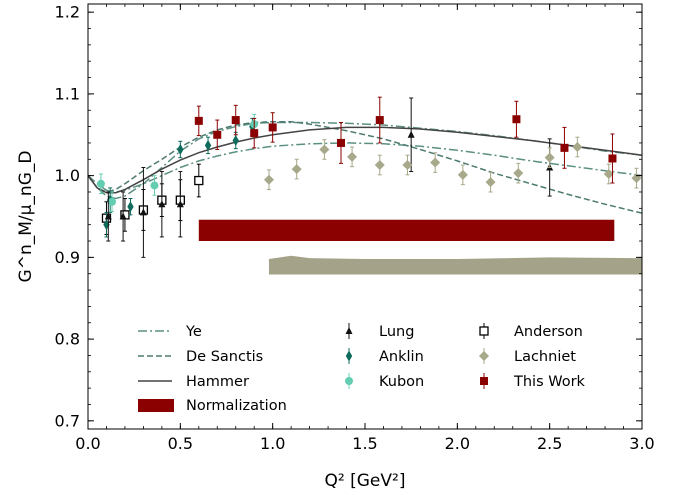  I want to click on legend-item-ye: Ye, so click(170, 332).